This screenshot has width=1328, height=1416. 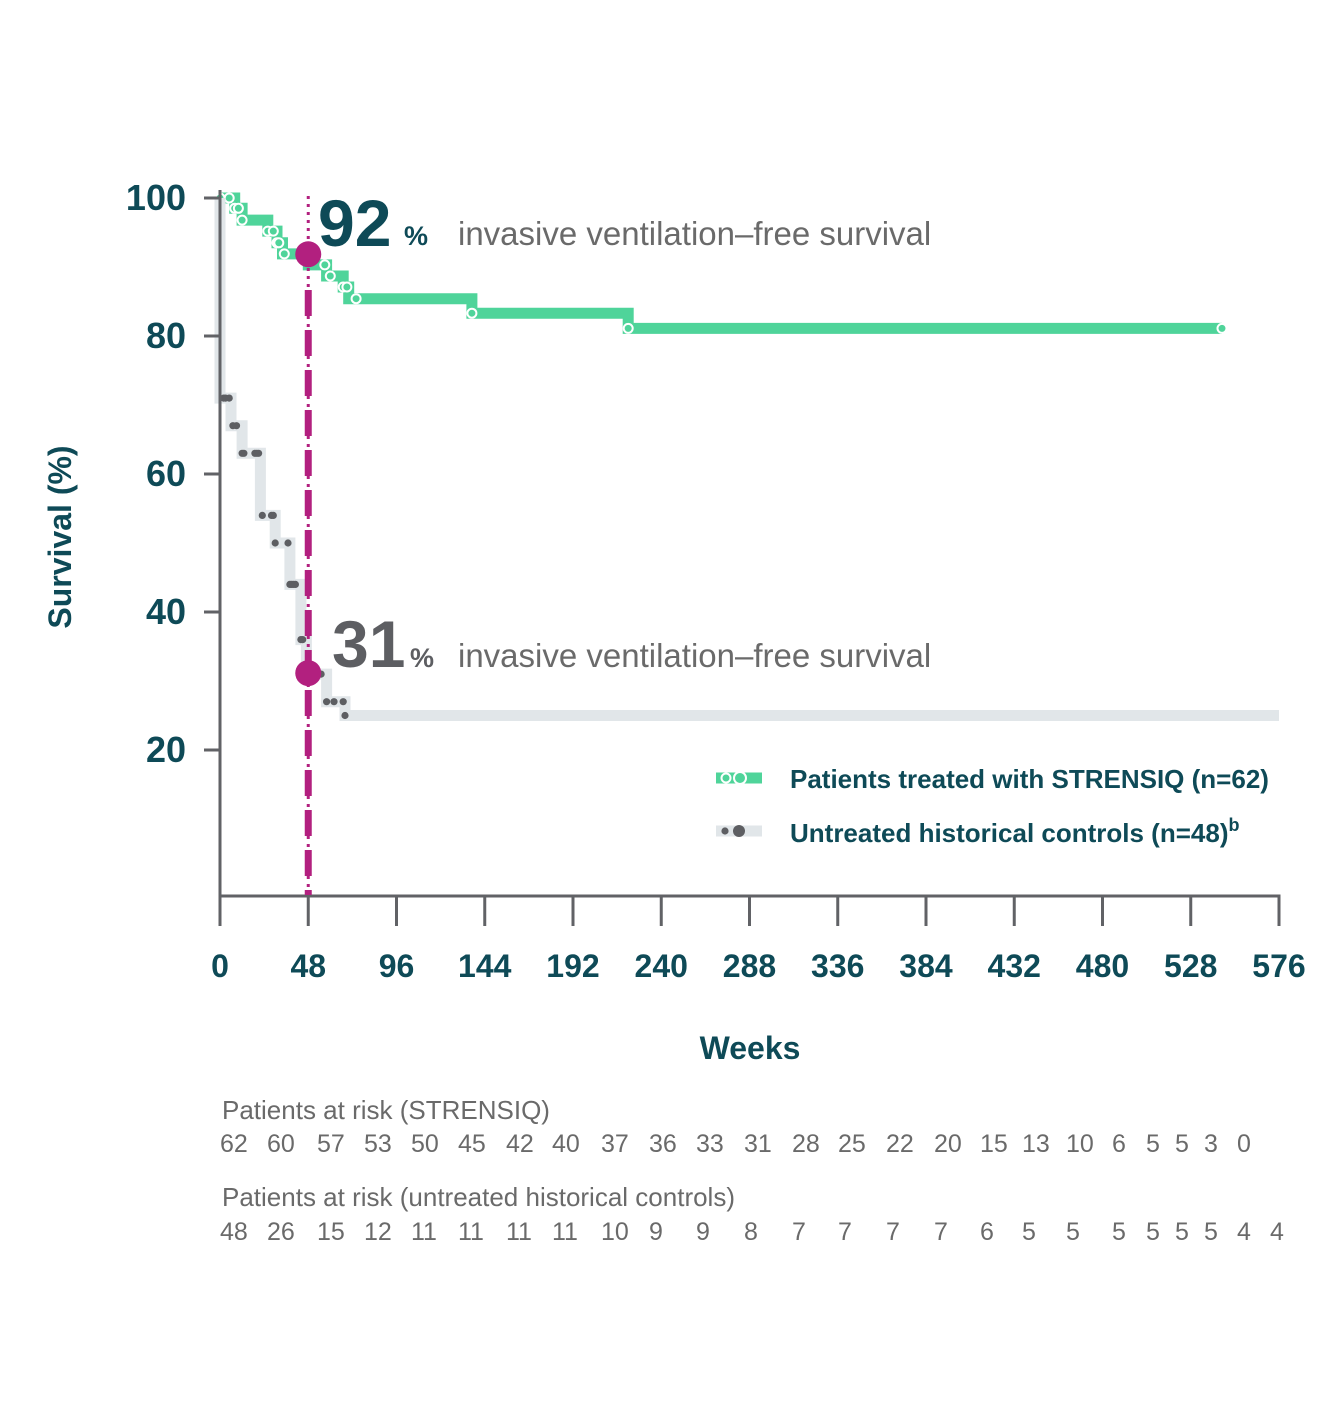 What do you see at coordinates (572, 966) in the screenshot?
I see `x-tick-label: 192` at bounding box center [572, 966].